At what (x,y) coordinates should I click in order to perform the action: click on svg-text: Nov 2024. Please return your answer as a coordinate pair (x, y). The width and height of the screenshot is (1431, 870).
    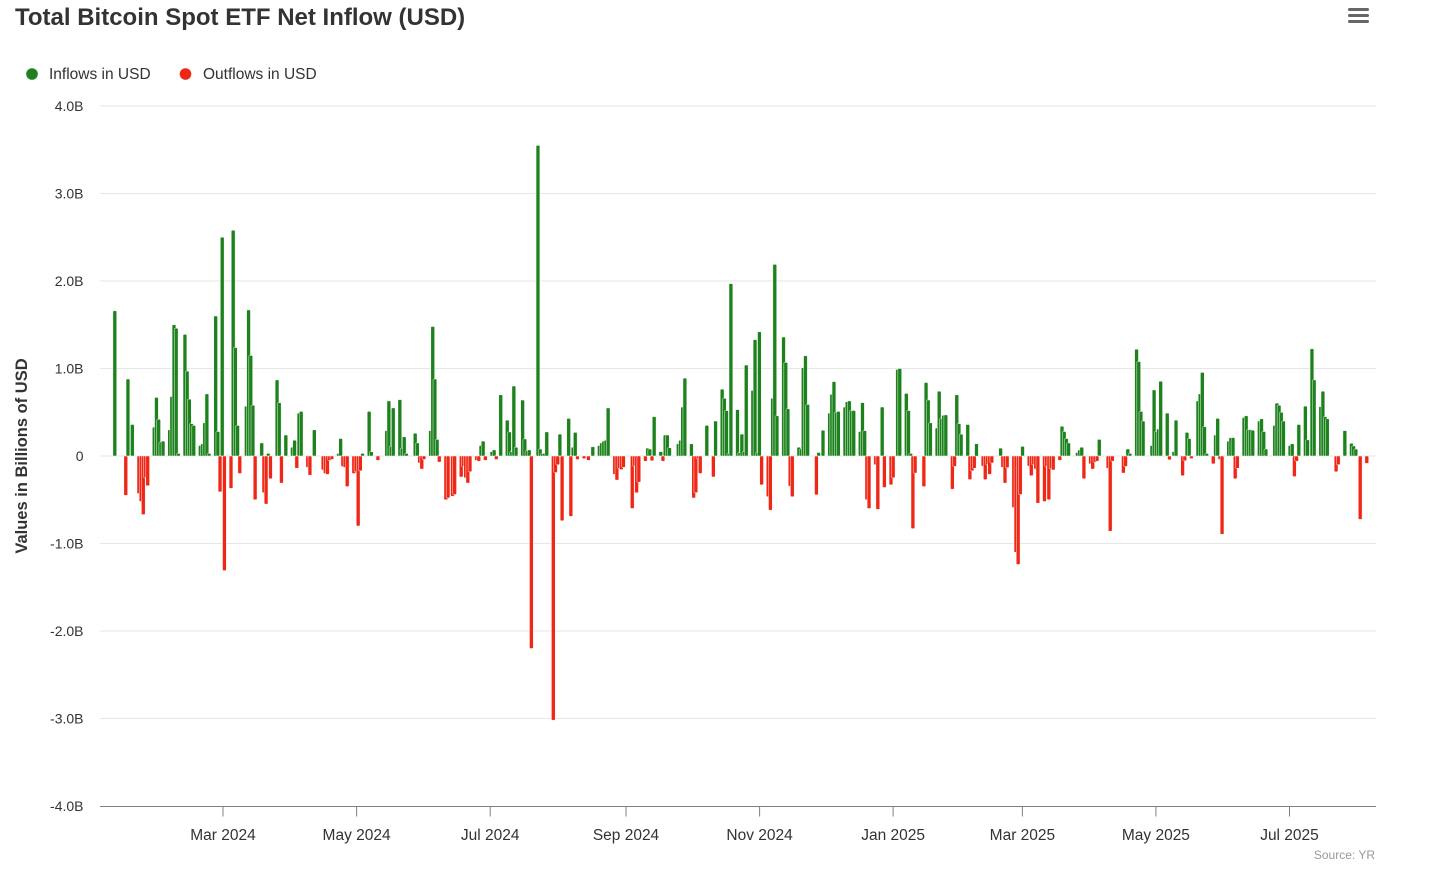
    Looking at the image, I should click on (759, 835).